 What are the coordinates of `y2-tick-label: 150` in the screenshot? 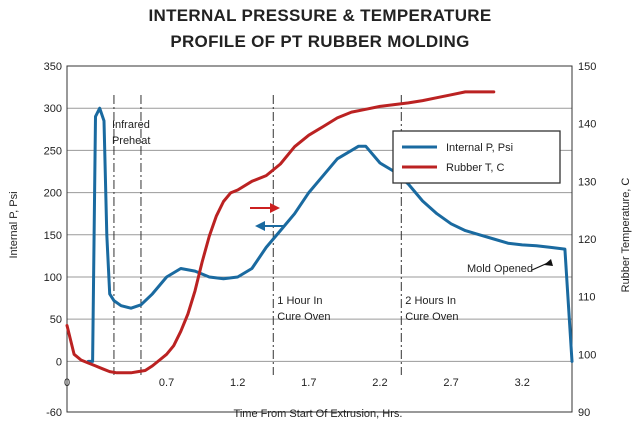 It's located at (587, 67).